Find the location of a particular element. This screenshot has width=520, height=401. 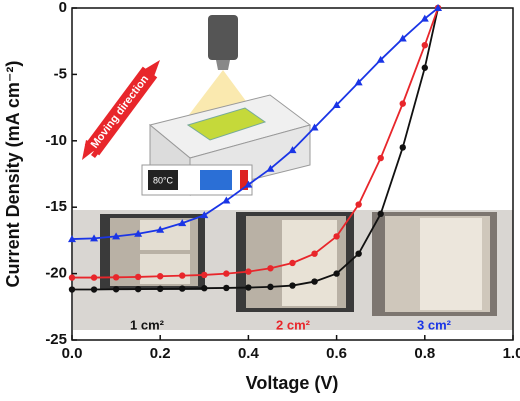

x-tick-label: 0.6 is located at coordinates (336, 353).